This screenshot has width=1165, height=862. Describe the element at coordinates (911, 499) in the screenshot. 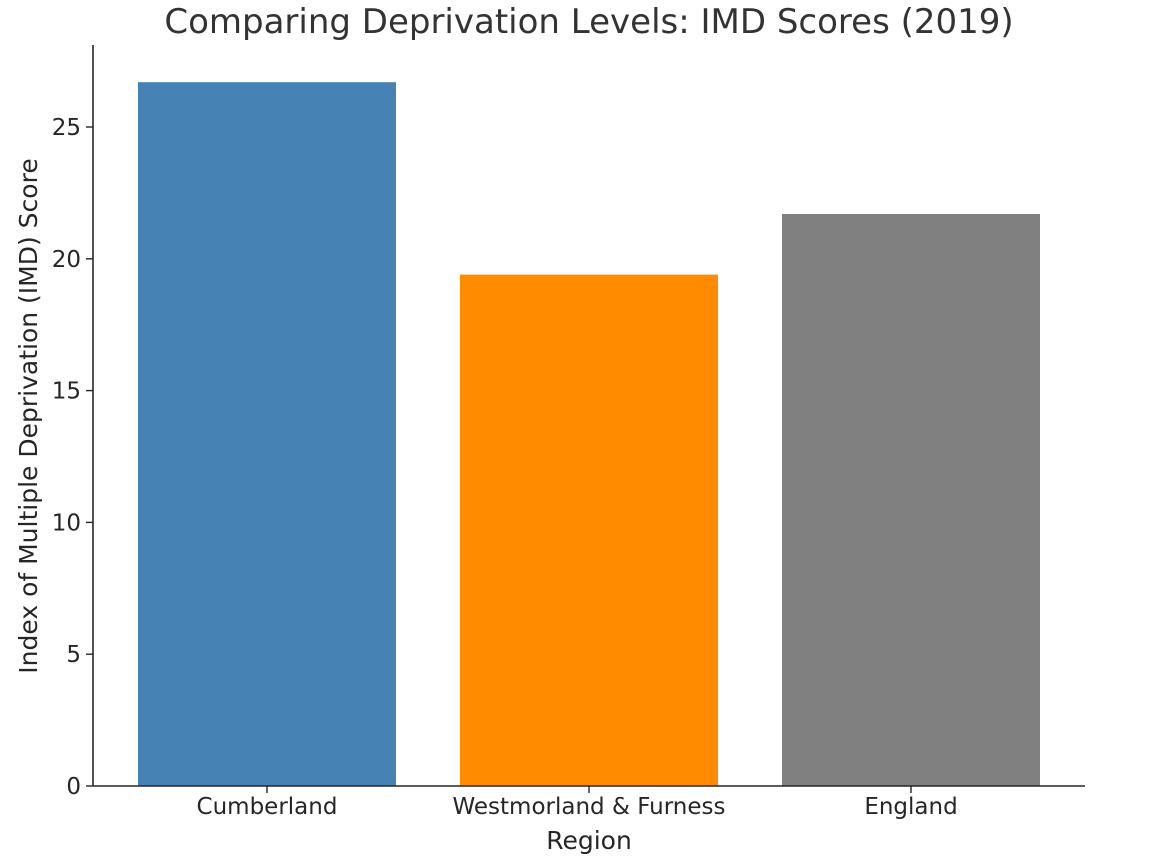

I see `bar-england` at that location.